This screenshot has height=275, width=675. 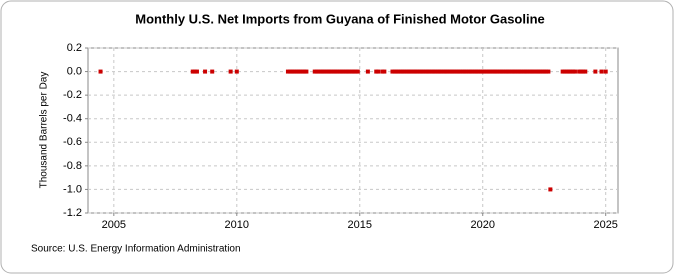 What do you see at coordinates (482, 225) in the screenshot?
I see `x-tick-label: 2020` at bounding box center [482, 225].